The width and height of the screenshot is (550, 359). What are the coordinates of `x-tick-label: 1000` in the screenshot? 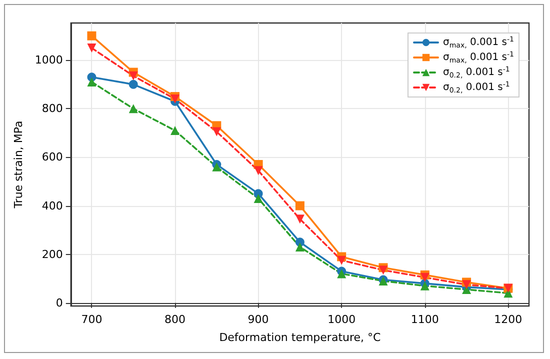 It's located at (342, 319).